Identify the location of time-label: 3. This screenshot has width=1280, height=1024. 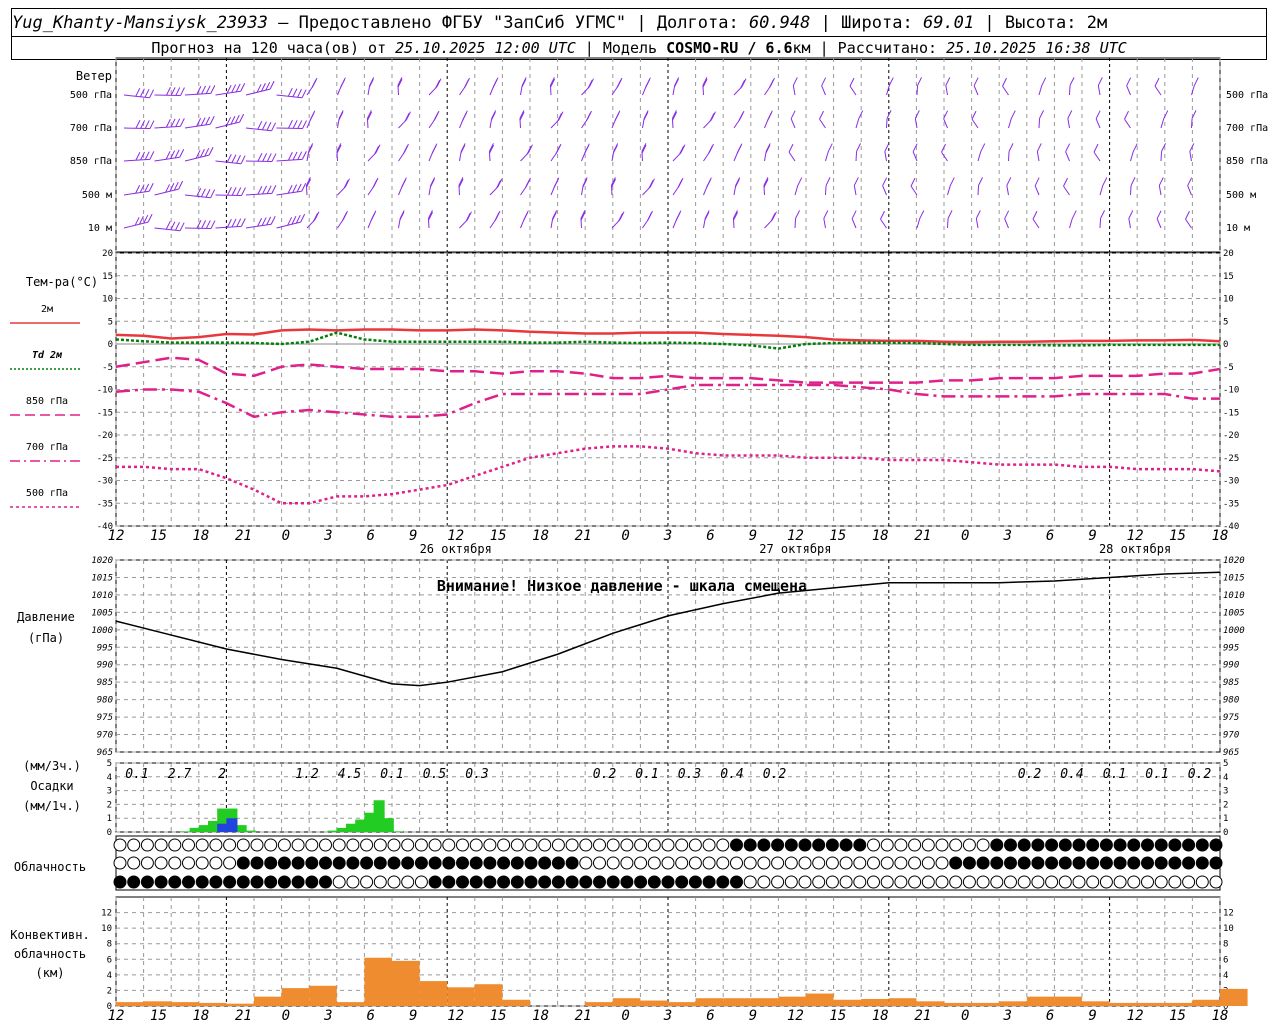
(1006, 536).